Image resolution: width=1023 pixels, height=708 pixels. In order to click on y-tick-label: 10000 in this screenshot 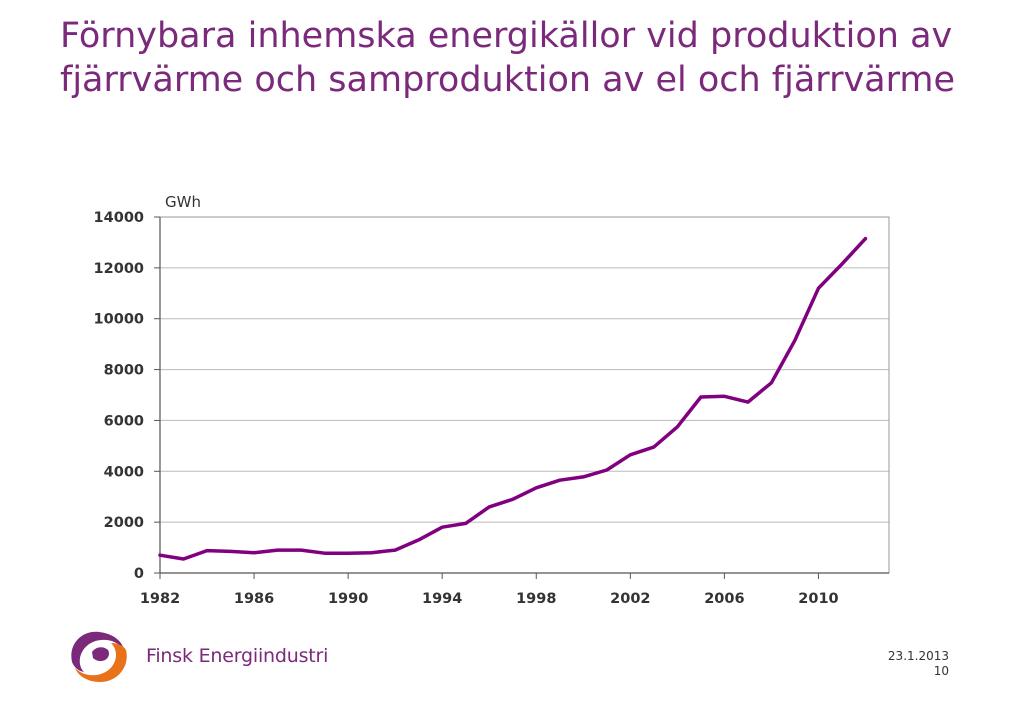, I will do `click(119, 320)`.